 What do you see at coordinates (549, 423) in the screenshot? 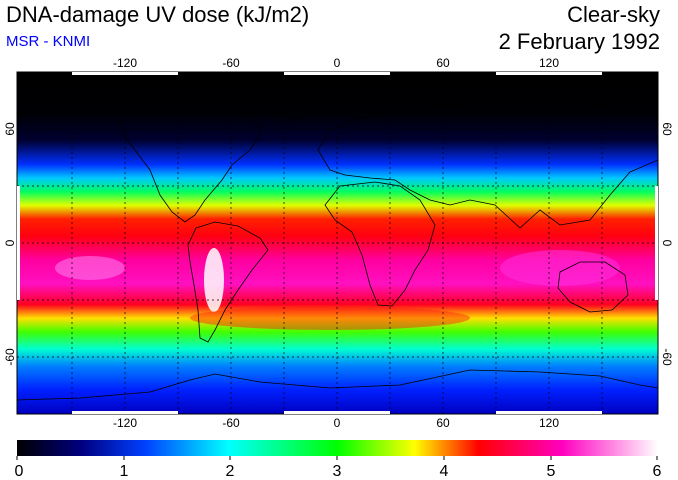
I see `lon-tick-bottom-120e: 120` at bounding box center [549, 423].